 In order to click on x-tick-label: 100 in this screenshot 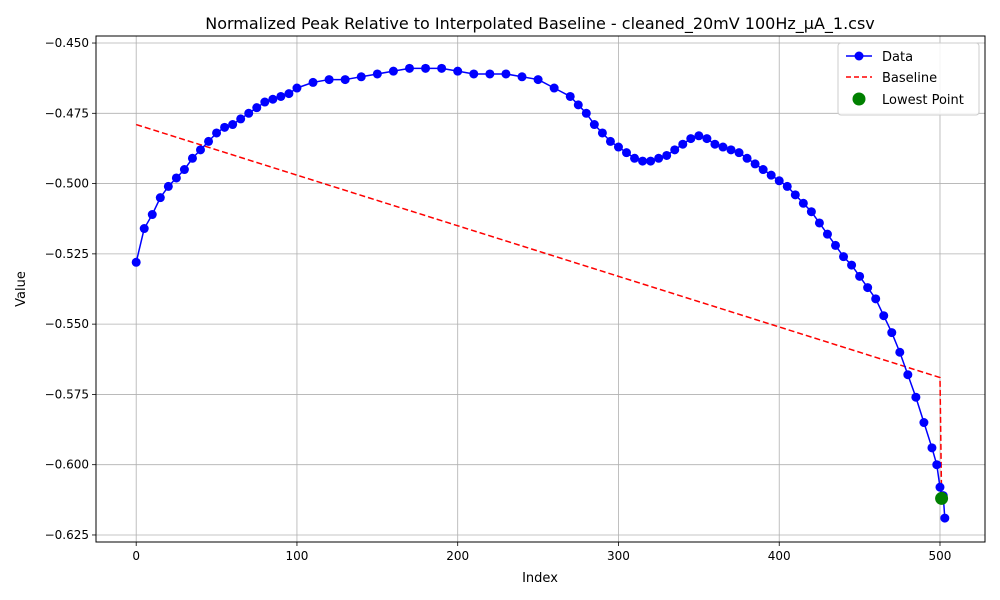, I will do `click(296, 556)`.